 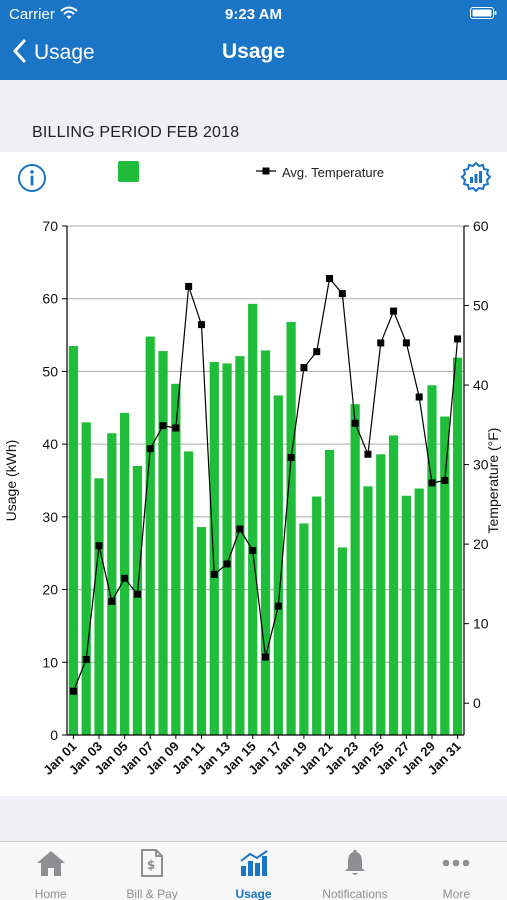 What do you see at coordinates (50, 893) in the screenshot?
I see `tab-home-label: Home` at bounding box center [50, 893].